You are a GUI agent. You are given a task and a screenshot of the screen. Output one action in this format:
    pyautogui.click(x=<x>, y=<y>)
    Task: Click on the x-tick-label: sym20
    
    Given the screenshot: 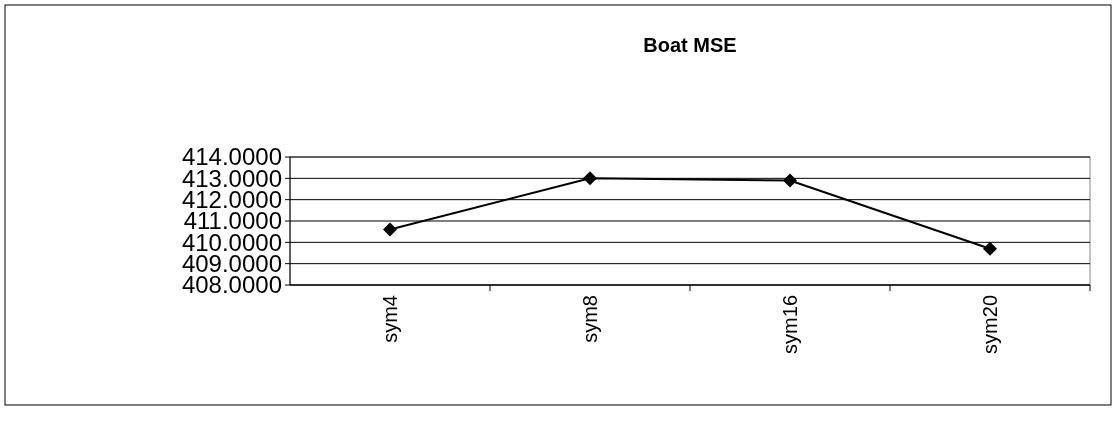 What is the action you would take?
    pyautogui.click(x=990, y=324)
    